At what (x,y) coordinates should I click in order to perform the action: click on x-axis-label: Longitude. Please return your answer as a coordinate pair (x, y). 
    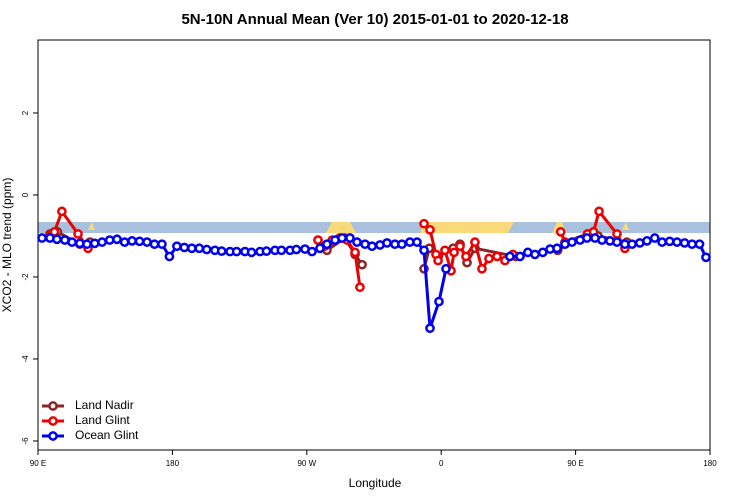
    Looking at the image, I should click on (375, 483).